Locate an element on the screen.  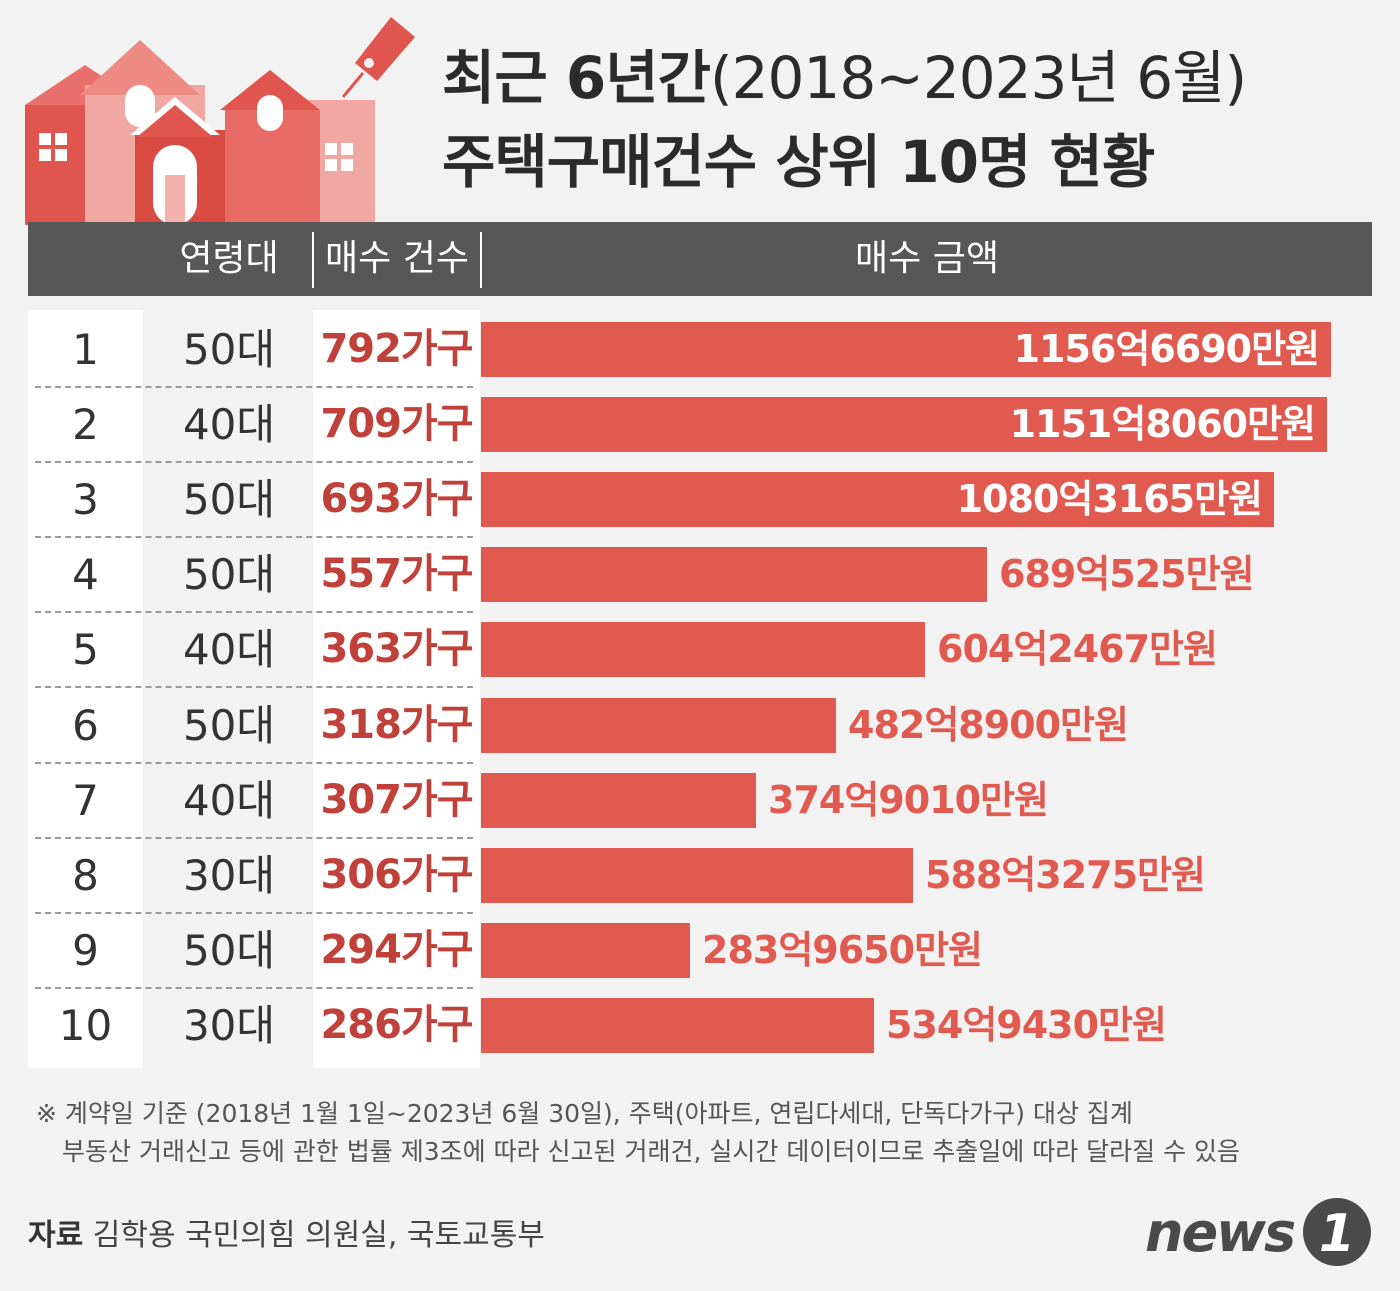
row-count: 693가구 is located at coordinates (396, 499).